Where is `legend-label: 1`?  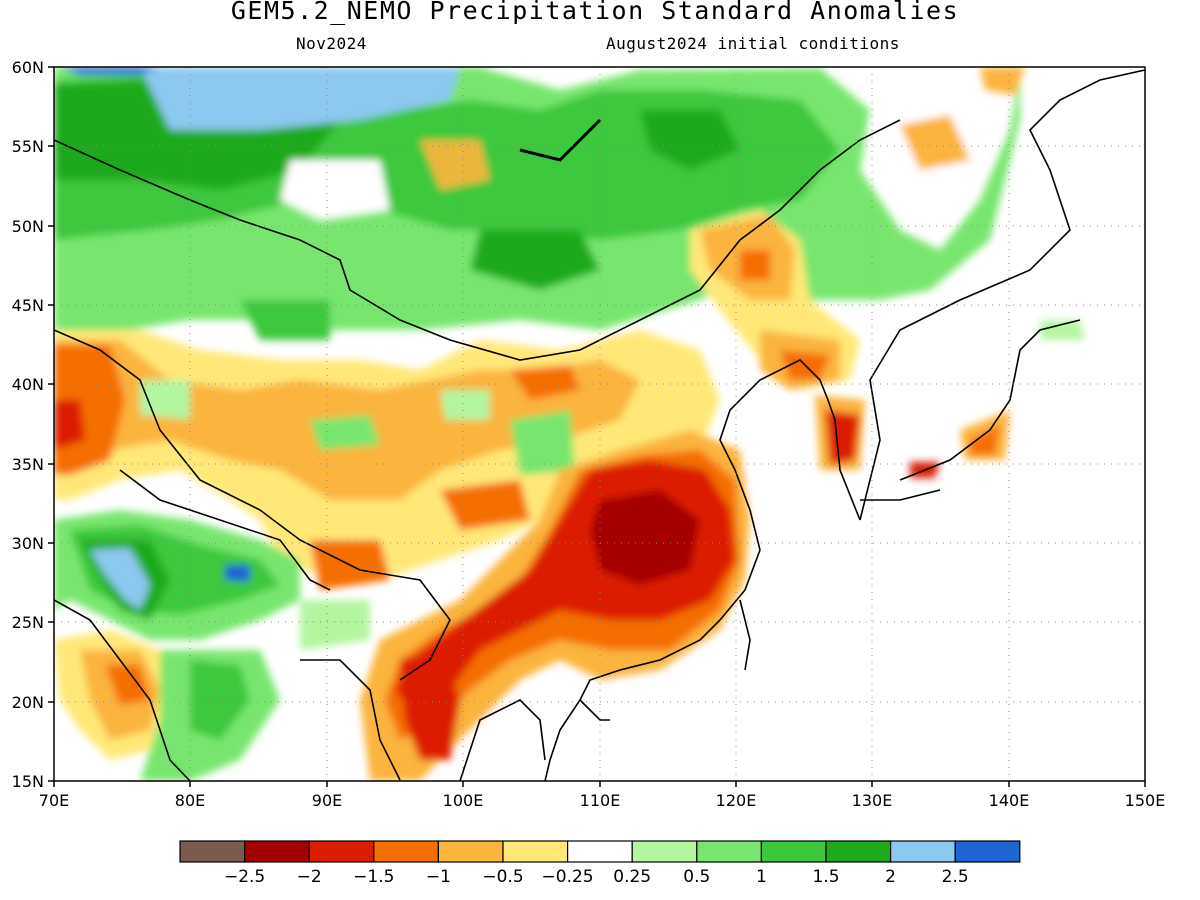 legend-label: 1 is located at coordinates (761, 877).